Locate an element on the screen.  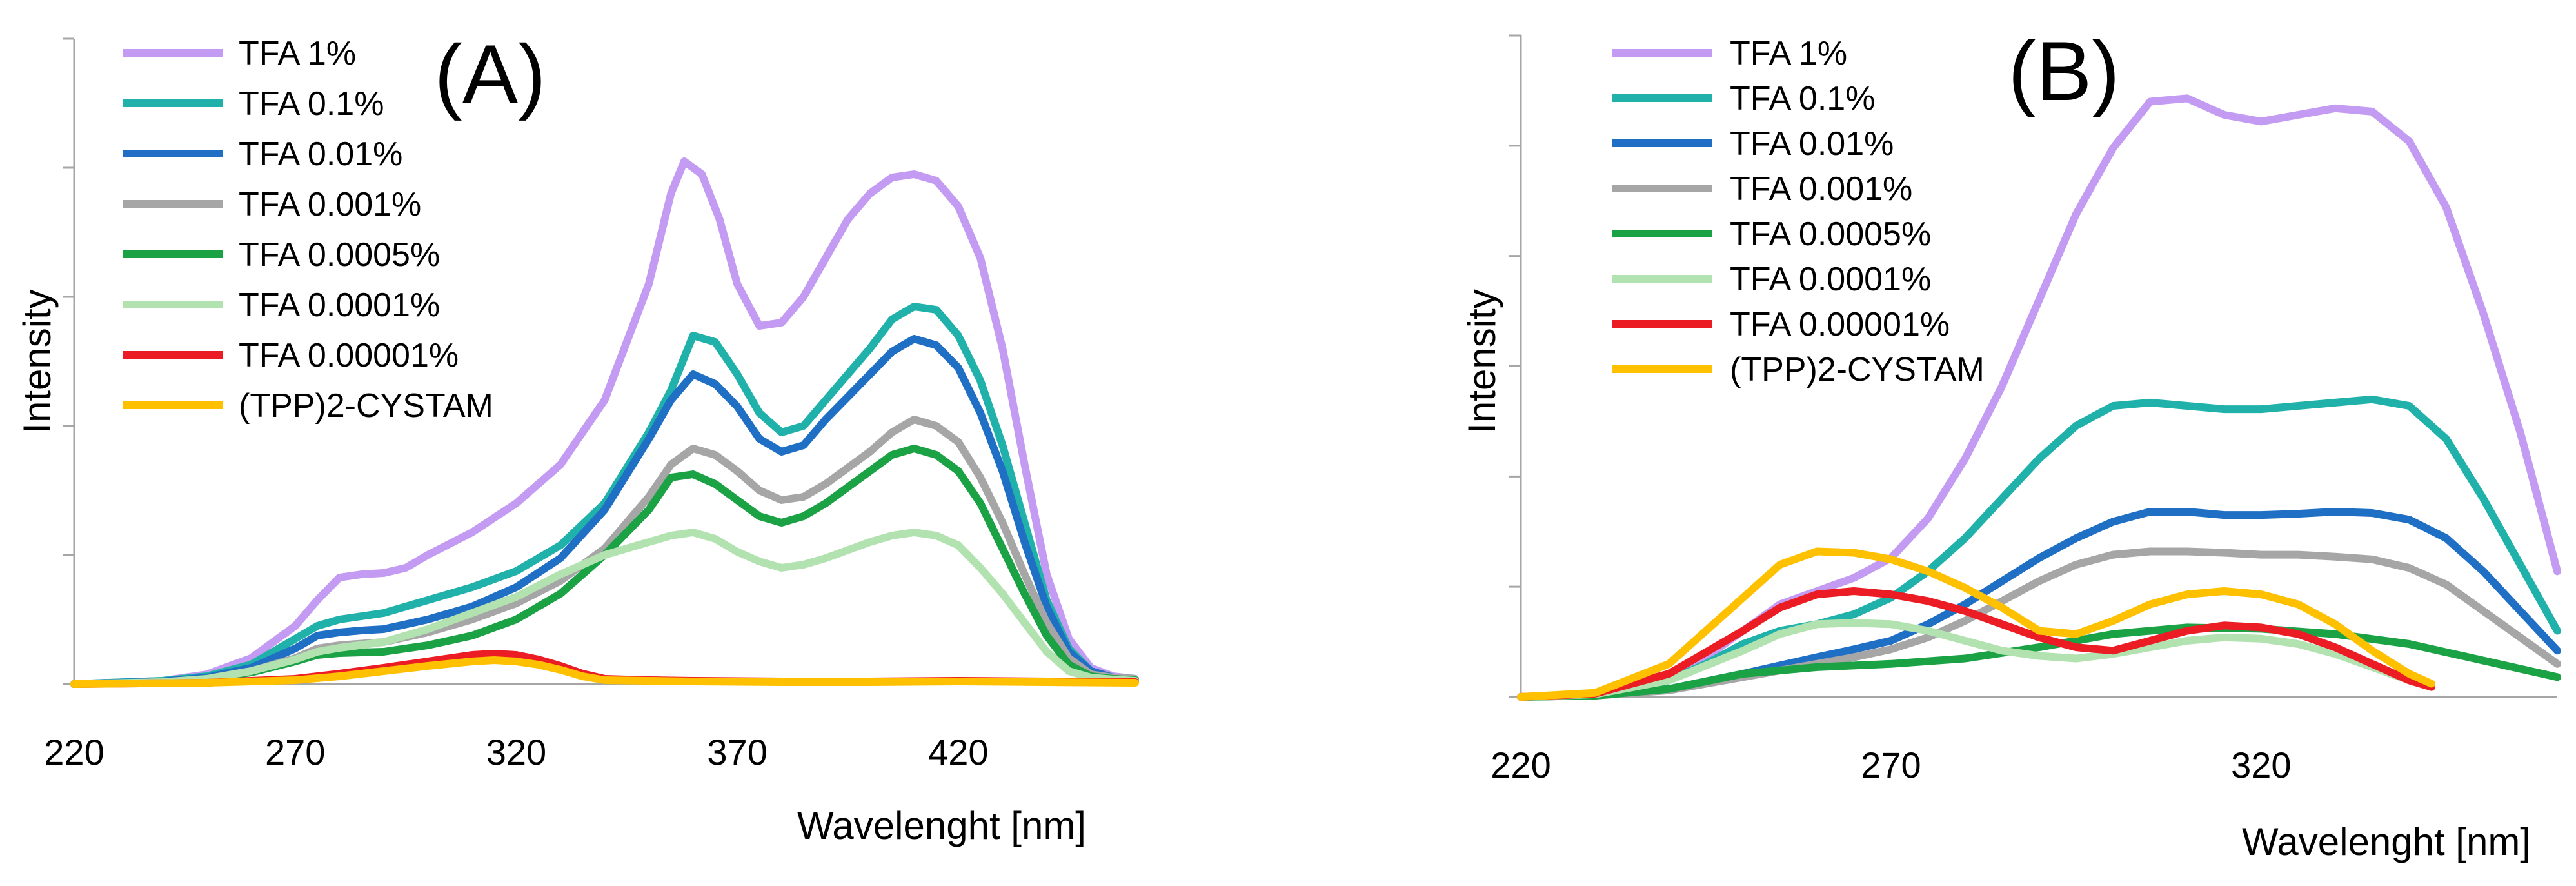
panel-label: (B) is located at coordinates (2063, 71).